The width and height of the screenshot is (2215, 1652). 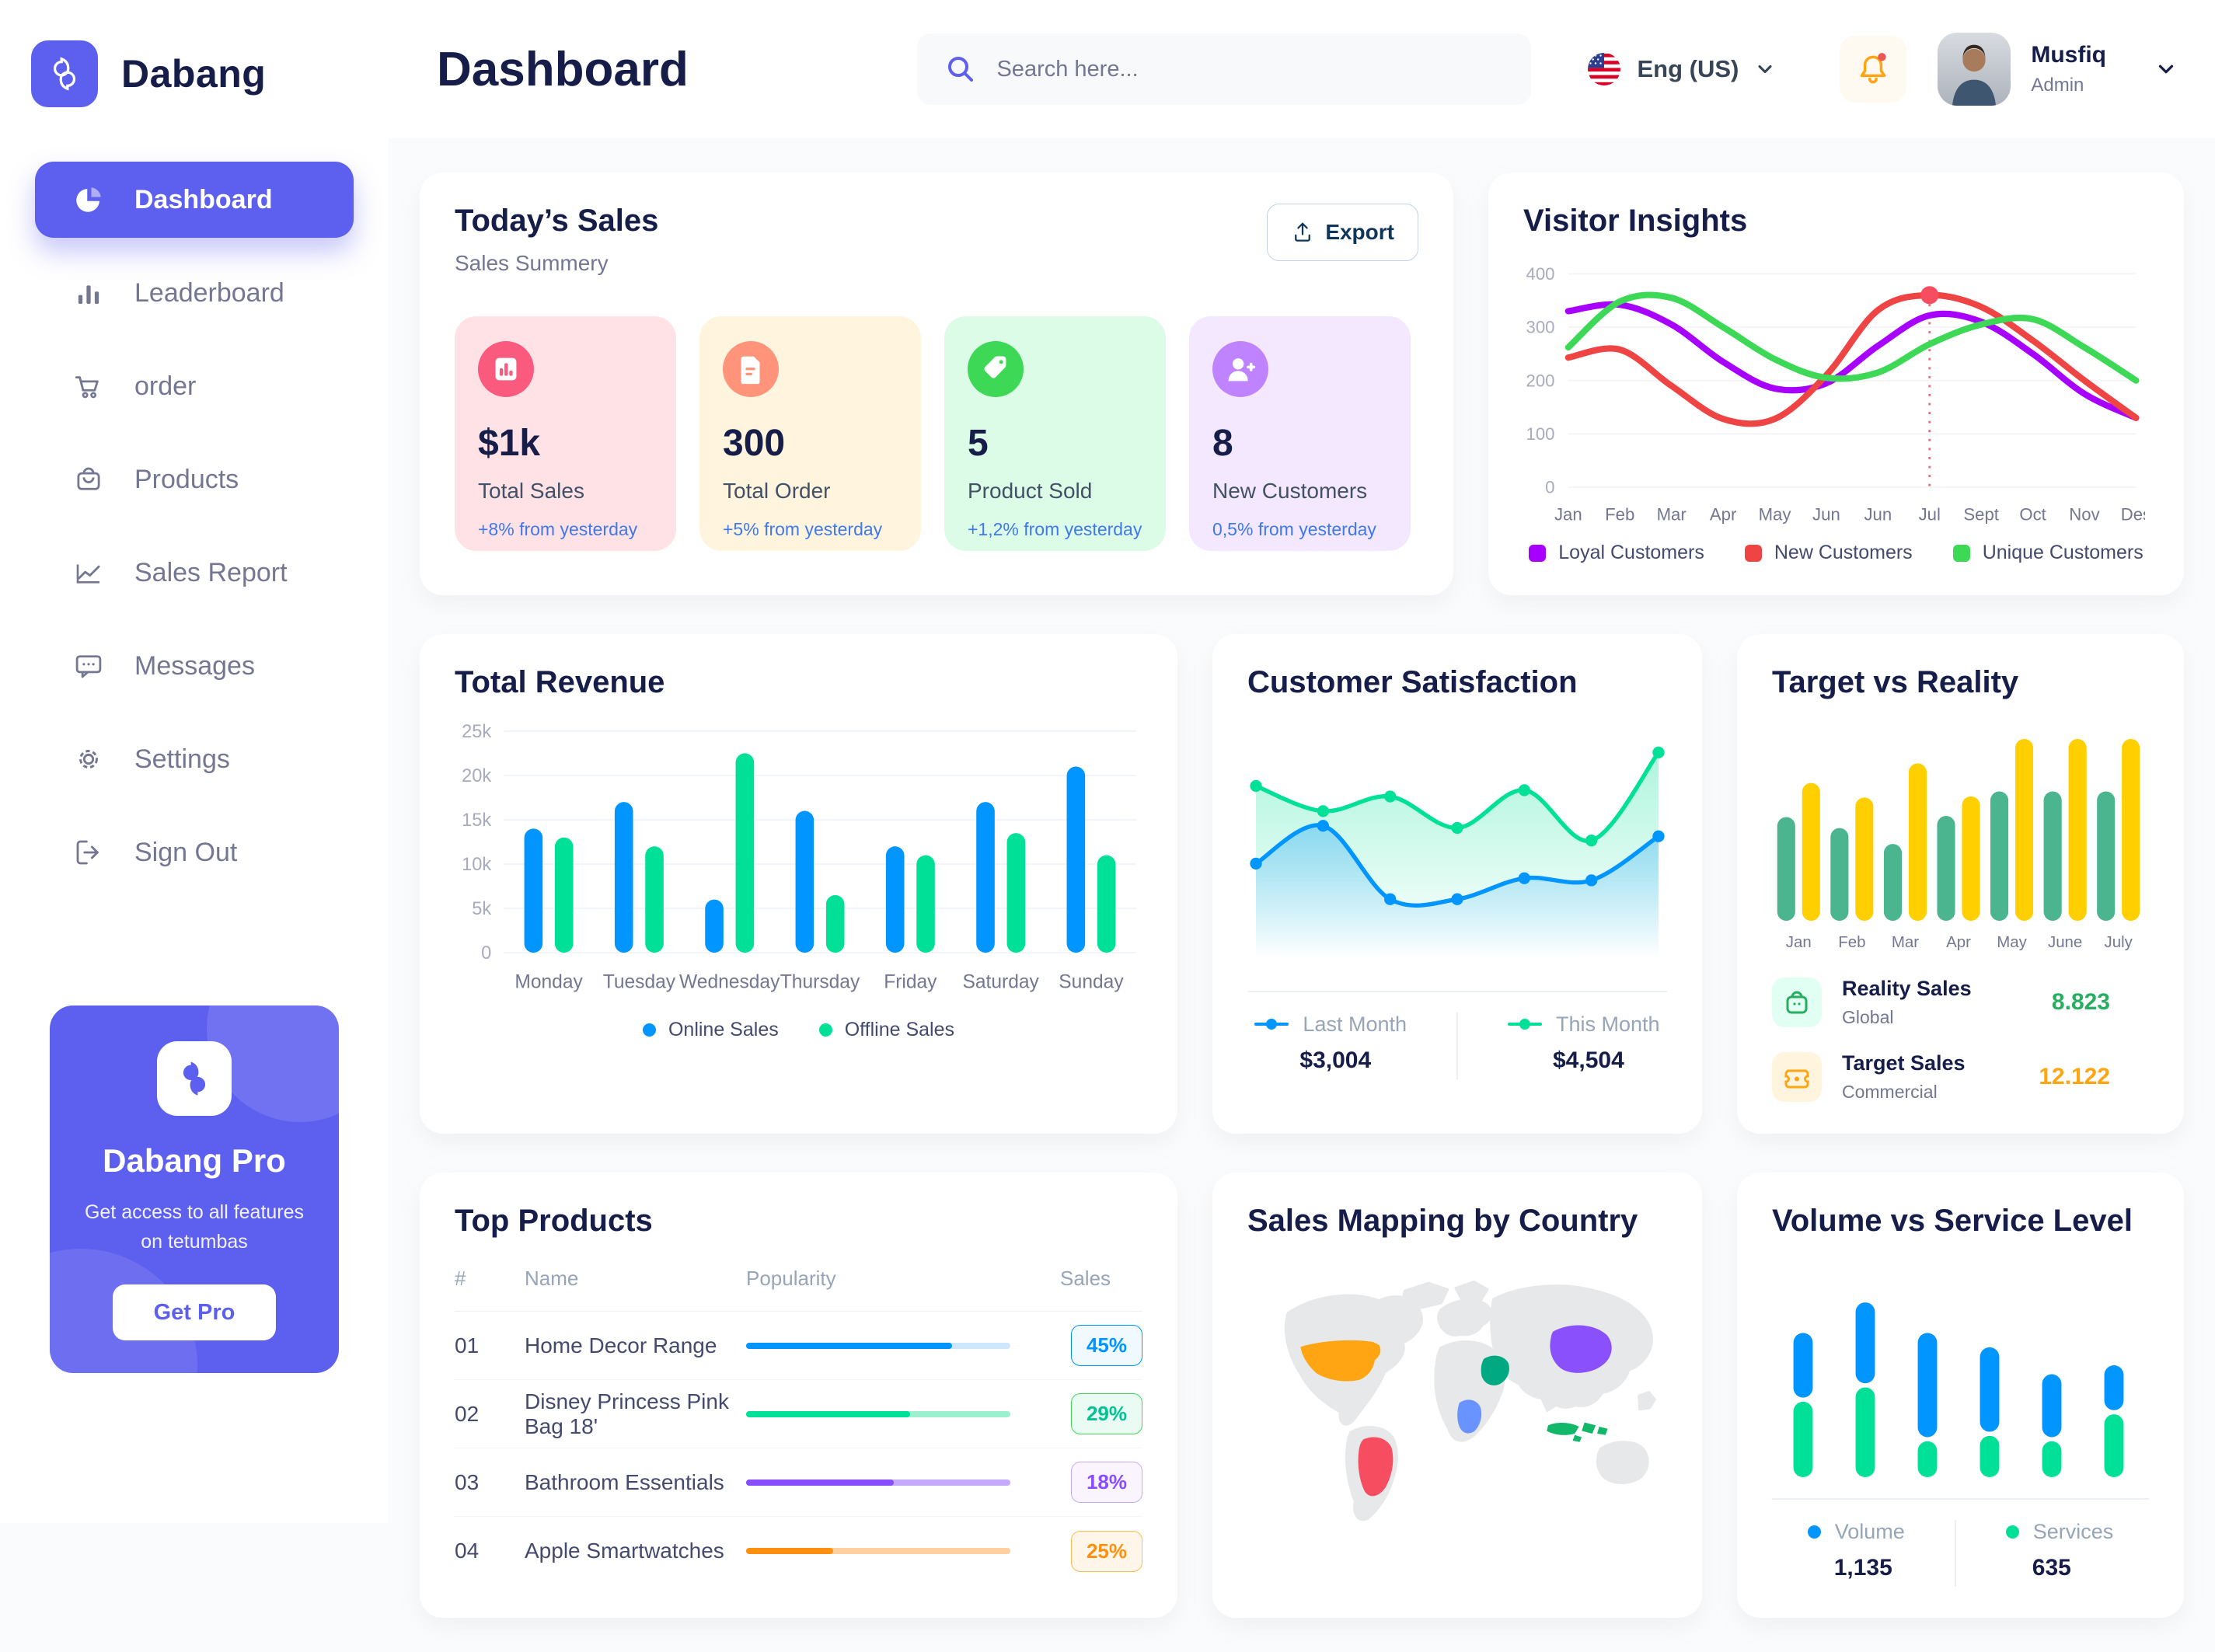 What do you see at coordinates (1303, 232) in the screenshot?
I see `export-icon` at bounding box center [1303, 232].